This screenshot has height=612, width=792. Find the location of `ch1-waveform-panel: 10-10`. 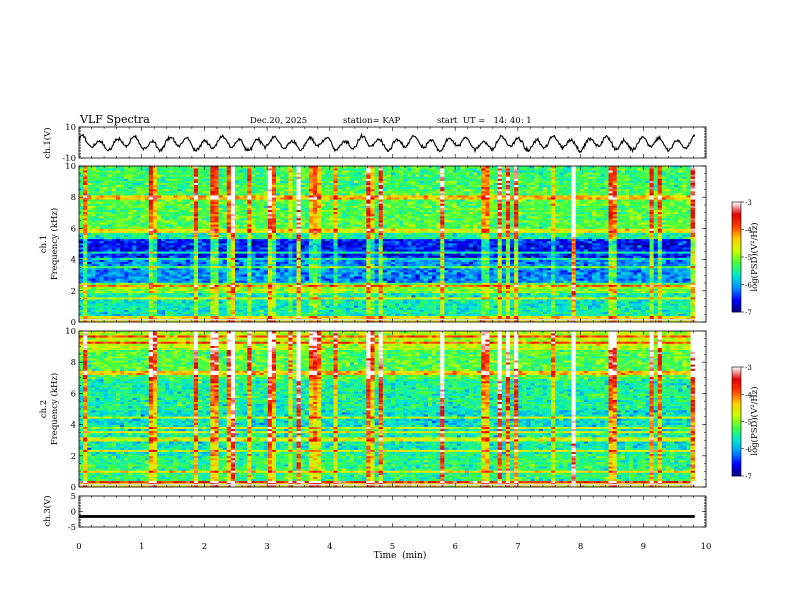

ch1-waveform-panel: 10-10 is located at coordinates (384, 143).